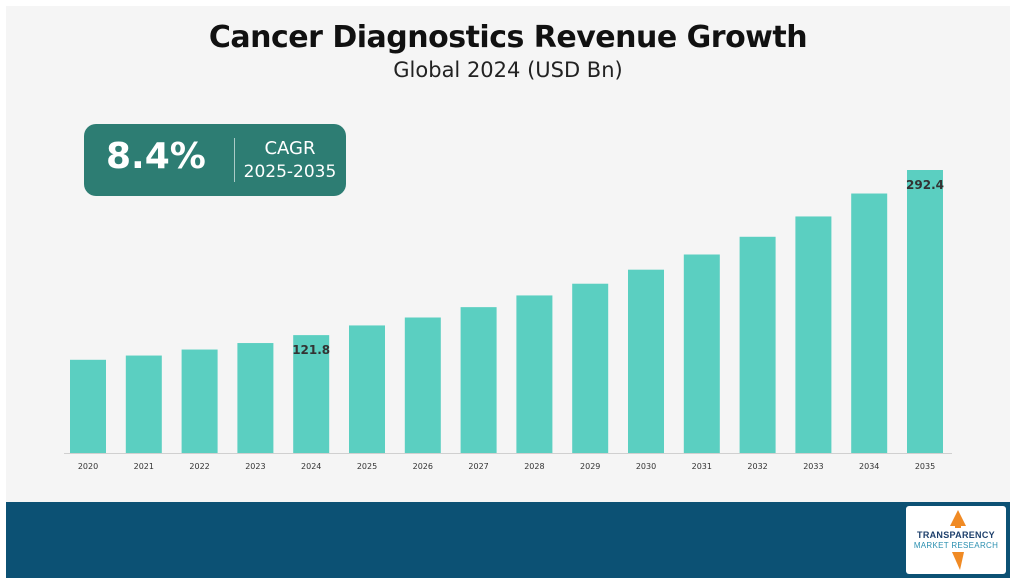 The image size is (1016, 584). What do you see at coordinates (144, 466) in the screenshot?
I see `x-tick-label-2021: 2021` at bounding box center [144, 466].